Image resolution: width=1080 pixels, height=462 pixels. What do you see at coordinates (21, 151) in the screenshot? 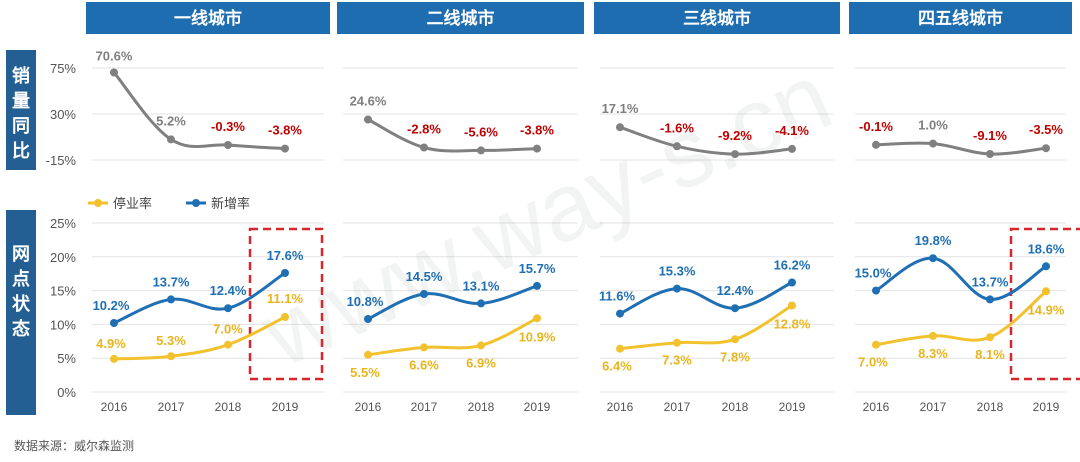
I see `row-label-sales-char: 比` at bounding box center [21, 151].